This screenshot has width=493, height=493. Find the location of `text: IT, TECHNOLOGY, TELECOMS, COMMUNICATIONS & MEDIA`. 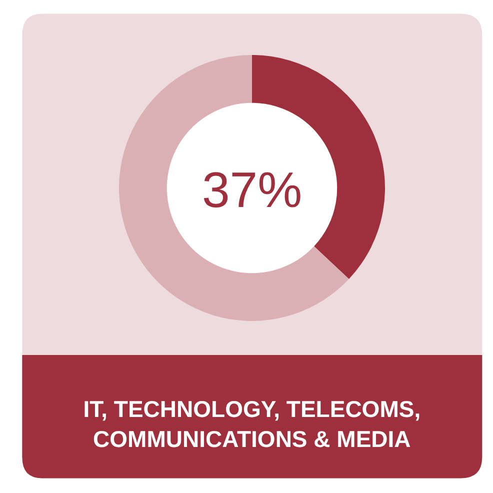

text: IT, TECHNOLOGY, TELECOMS, COMMUNICATIONS & MEDIA is located at coordinates (252, 424).